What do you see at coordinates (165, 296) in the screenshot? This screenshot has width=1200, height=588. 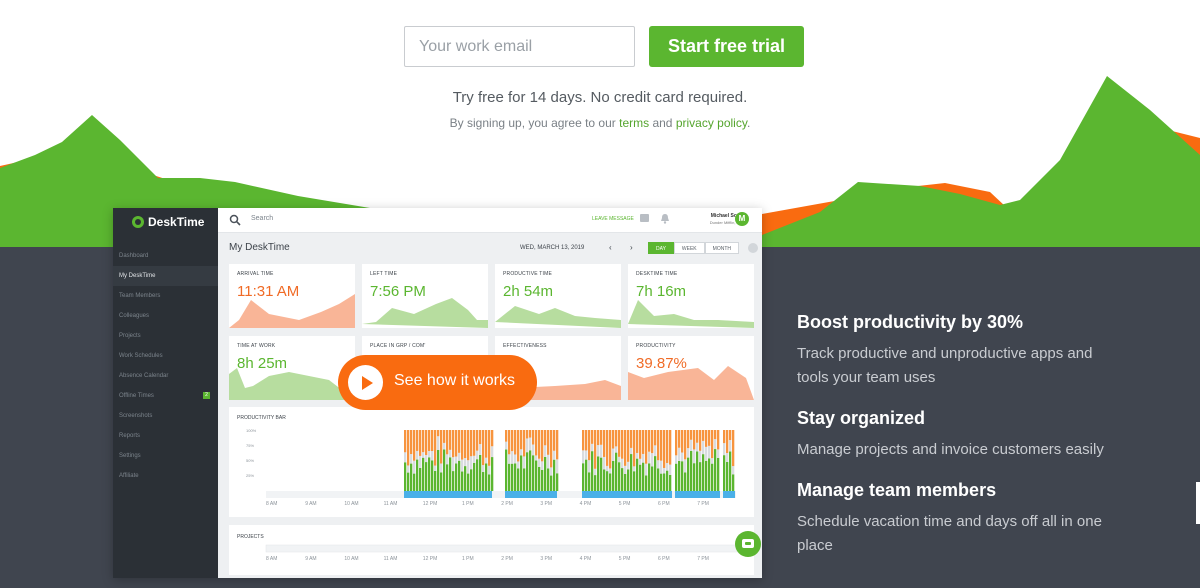 I see `sidebar-item-team-members: Team Members` at bounding box center [165, 296].